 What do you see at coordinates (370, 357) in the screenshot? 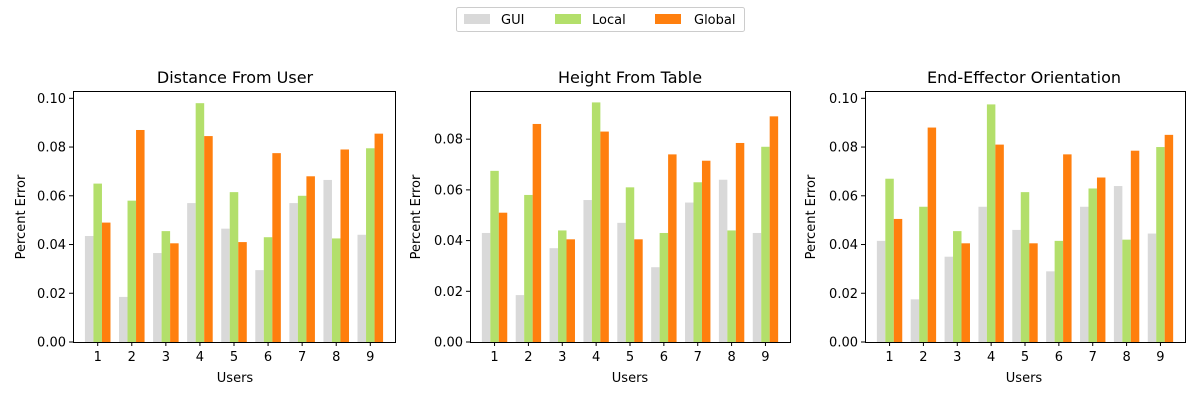
I see `x-tick-label: 9` at bounding box center [370, 357].